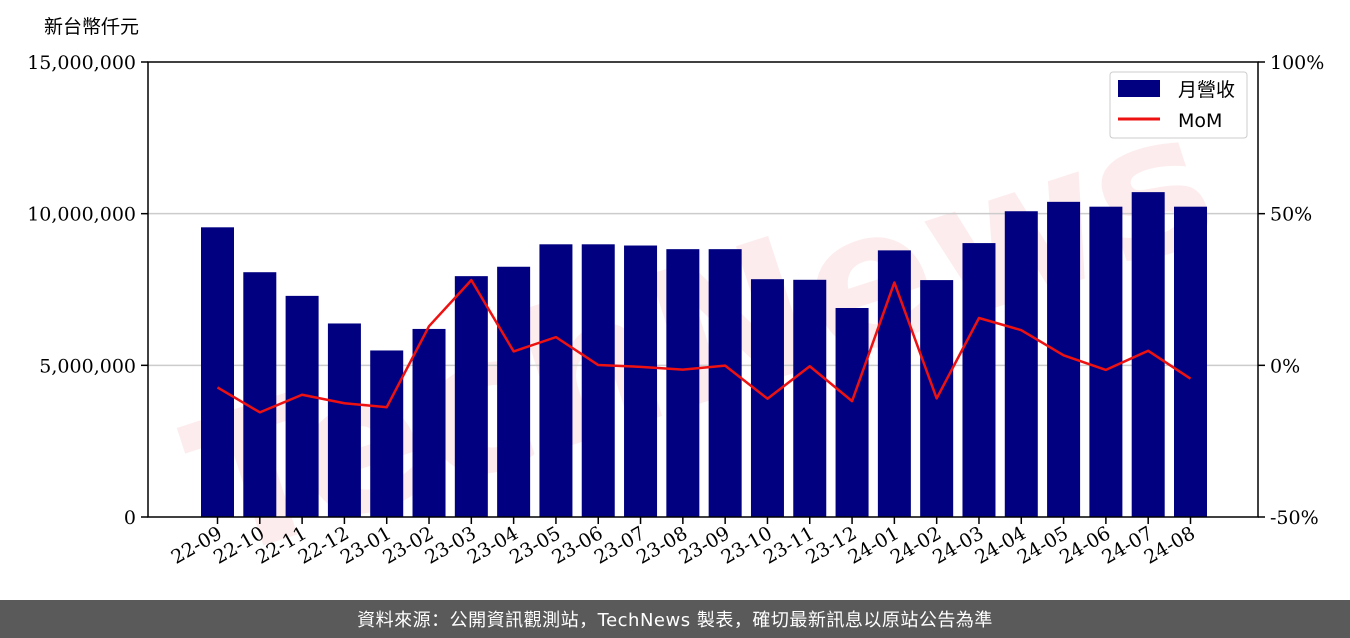 This screenshot has width=1350, height=638. What do you see at coordinates (87, 366) in the screenshot?
I see `left-tick-label: 5,000,000` at bounding box center [87, 366].